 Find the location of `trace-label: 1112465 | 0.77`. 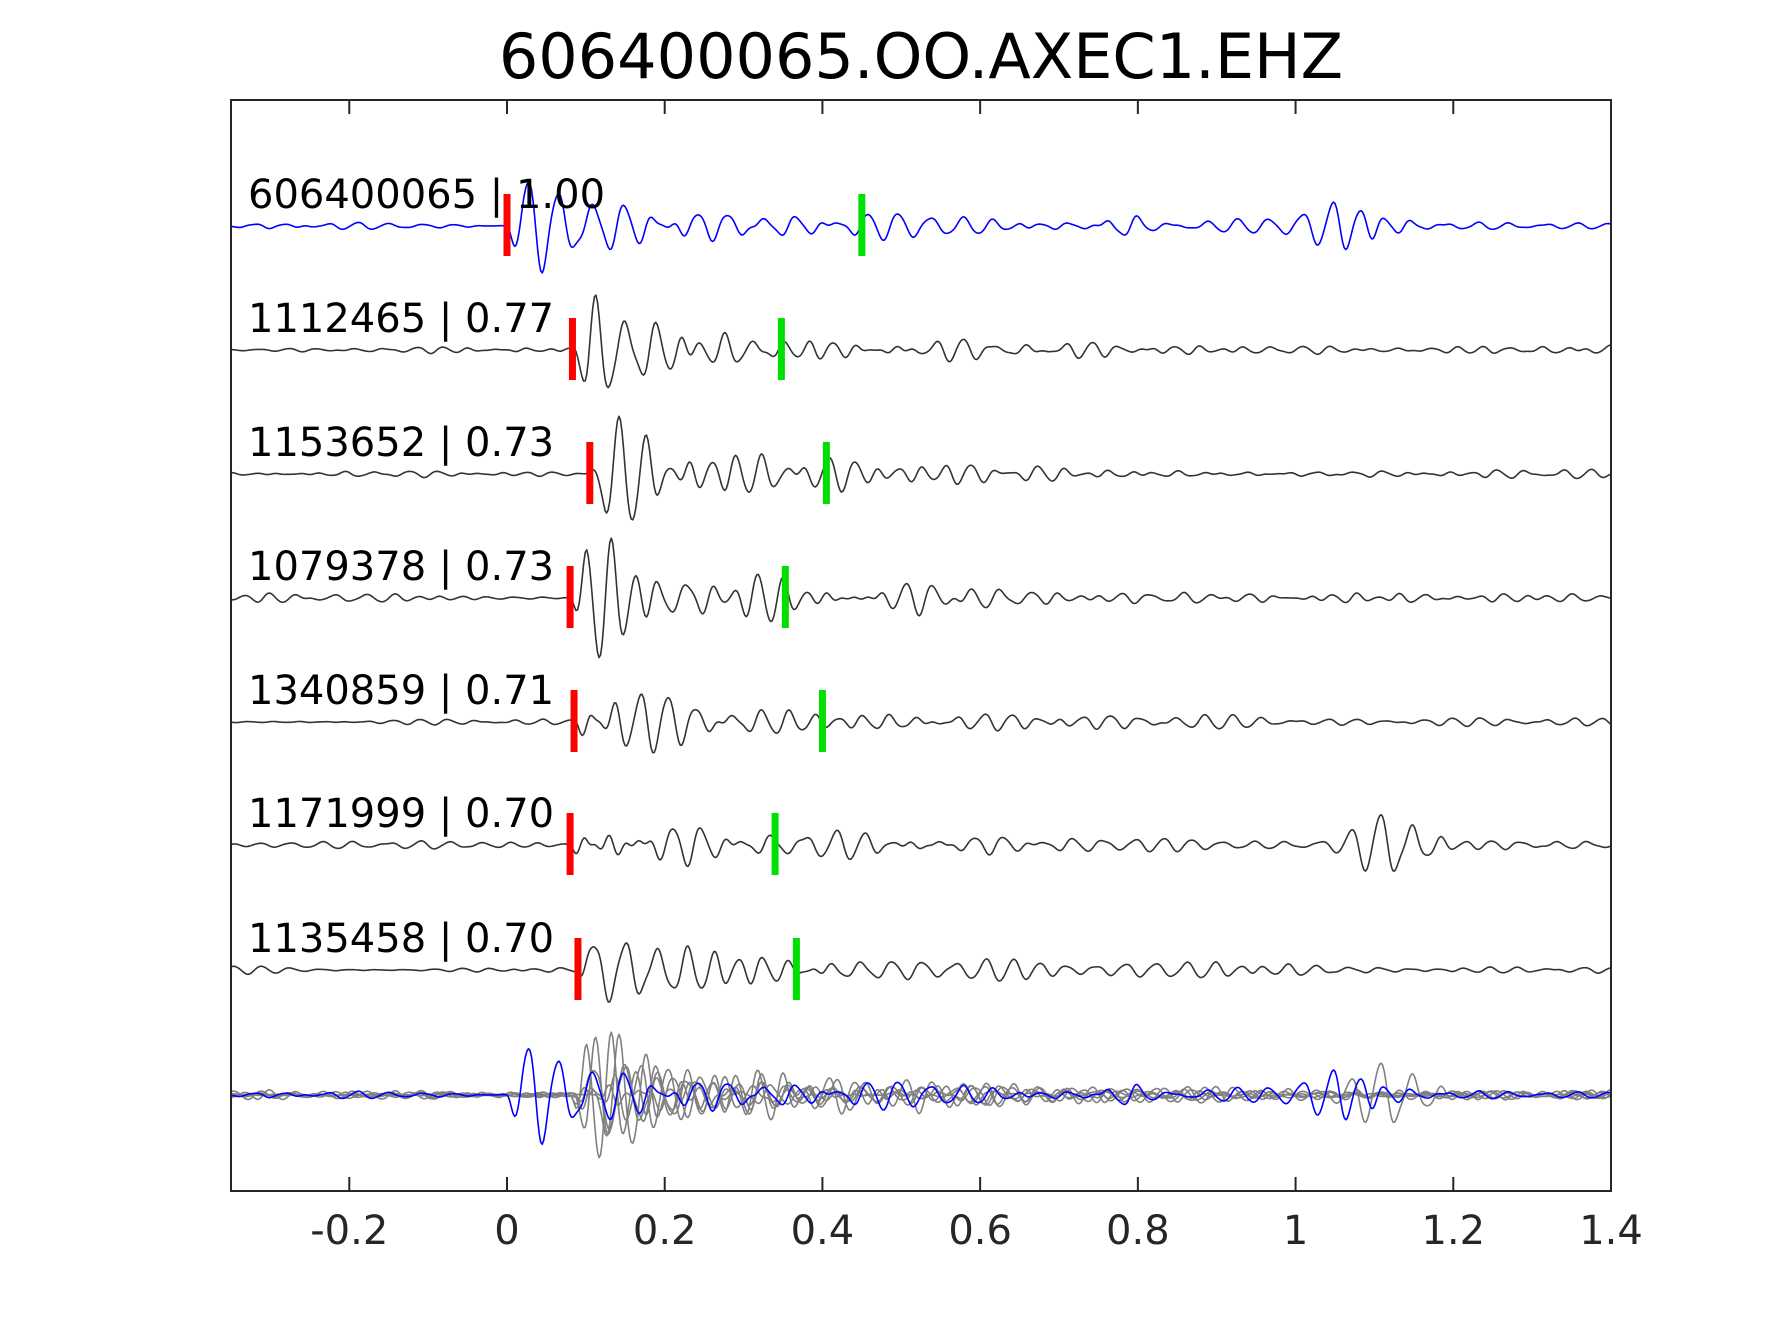

trace-label: 1112465 | 0.77 is located at coordinates (401, 319).